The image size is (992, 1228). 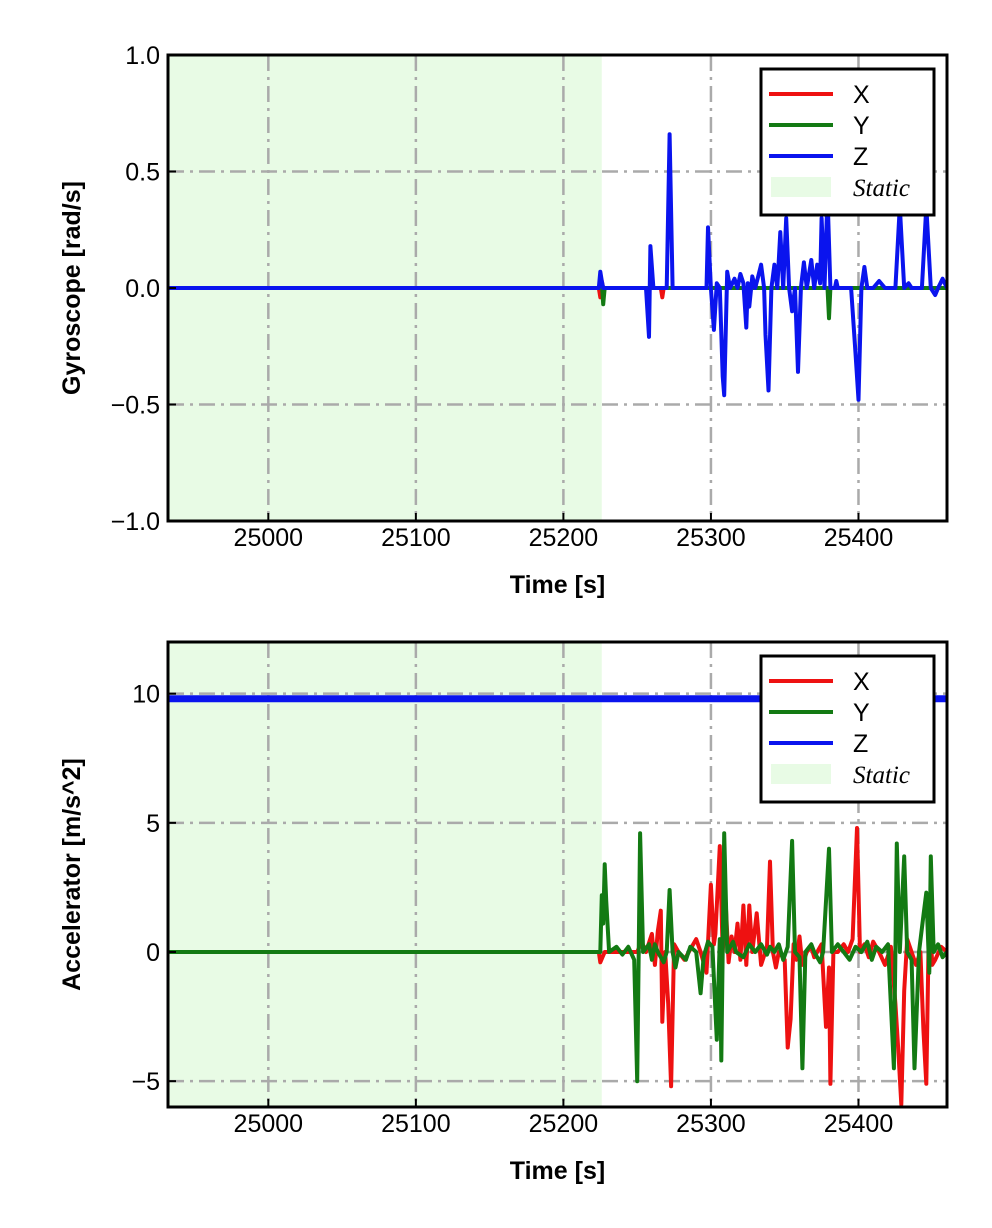 What do you see at coordinates (711, 1124) in the screenshot?
I see `accel-xtick-label-3: 25300` at bounding box center [711, 1124].